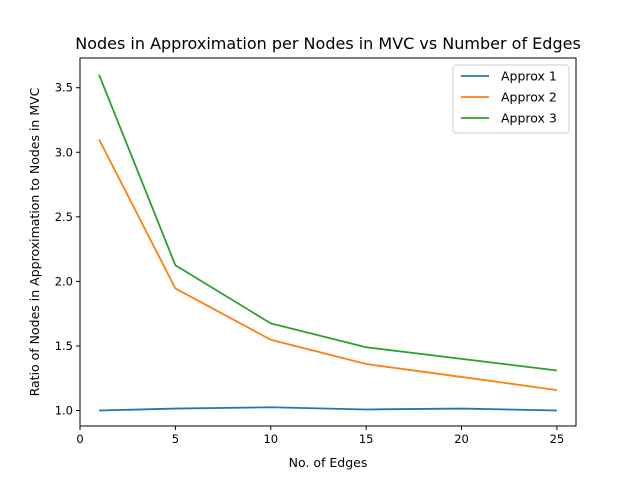 The image size is (640, 480). Describe the element at coordinates (529, 97) in the screenshot. I see `legend-label-approx-2: Approx 2` at that location.